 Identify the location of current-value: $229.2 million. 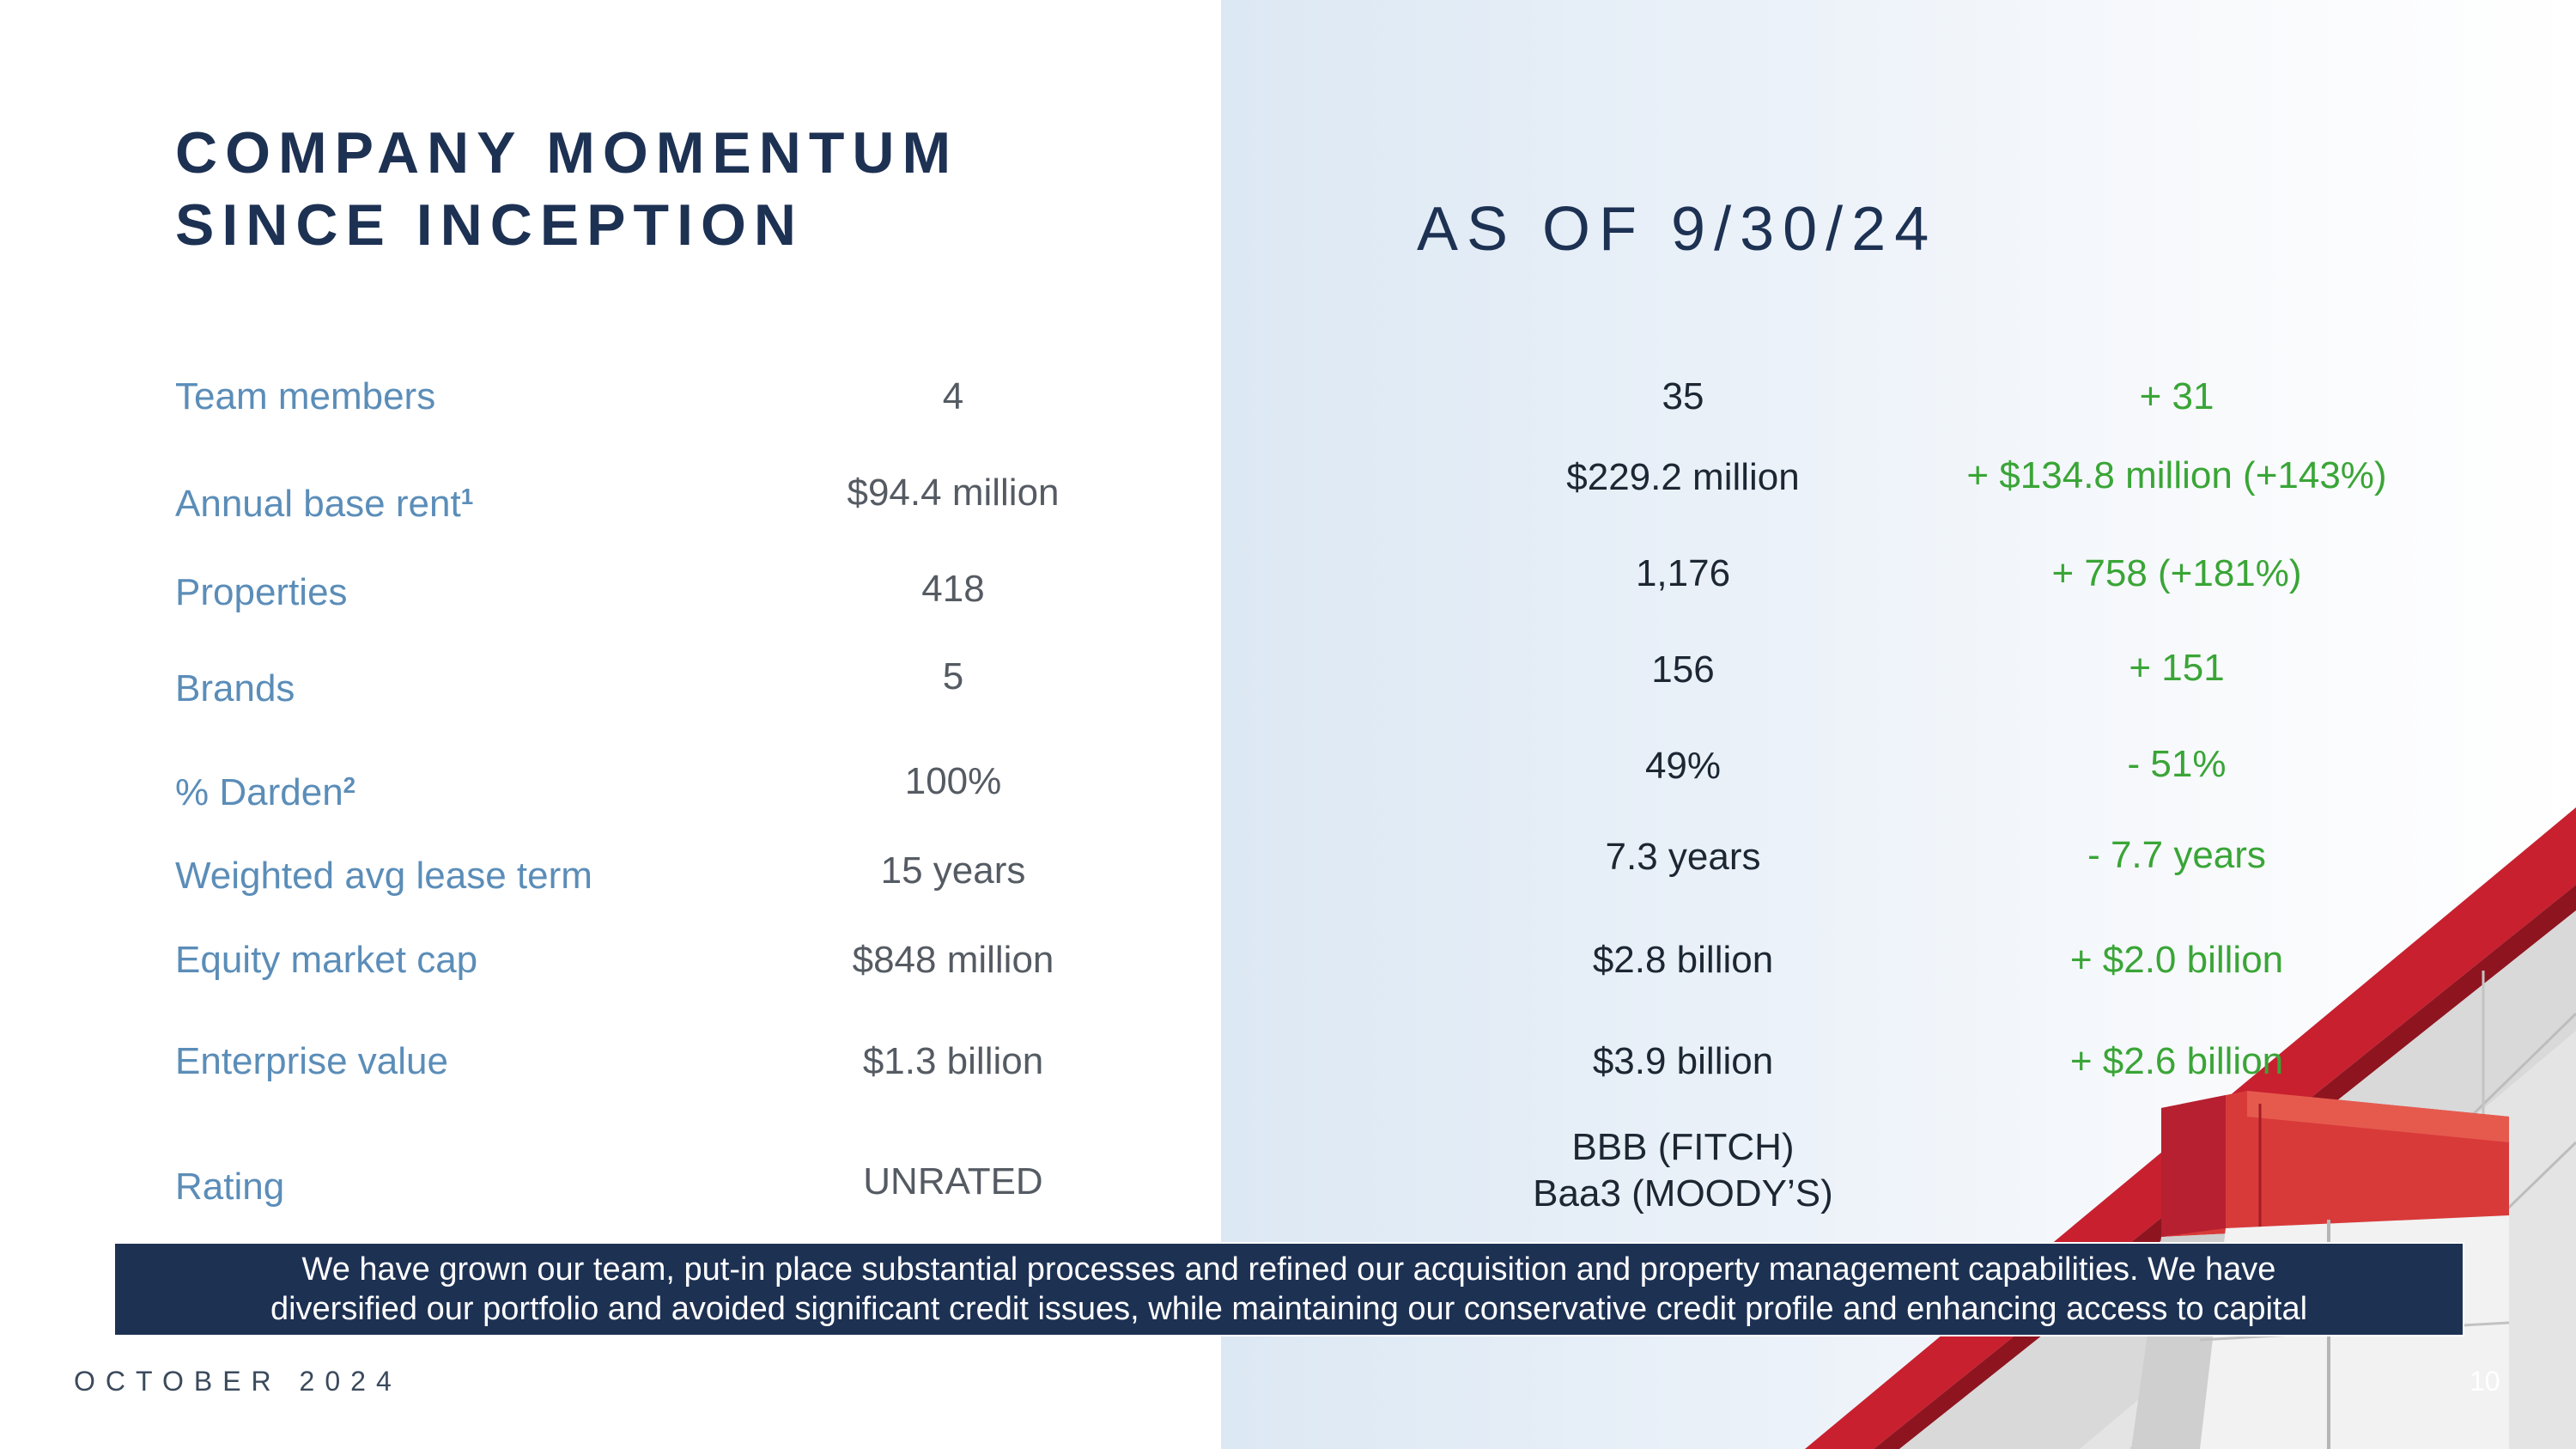
(1683, 477).